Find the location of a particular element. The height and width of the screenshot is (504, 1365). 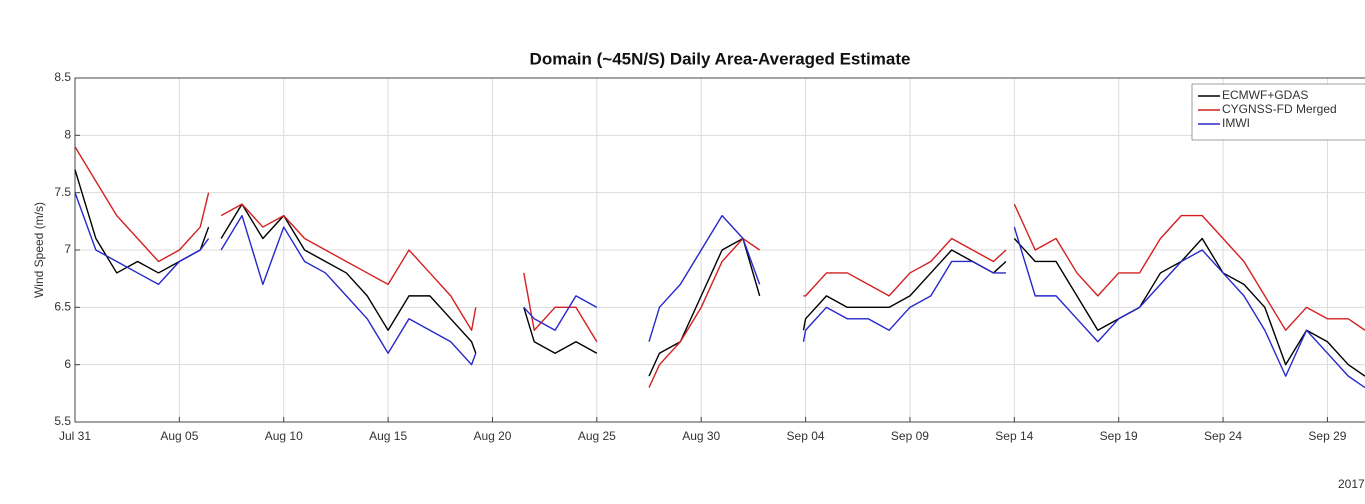

x-tick-label: Sep 29 is located at coordinates (1327, 436).